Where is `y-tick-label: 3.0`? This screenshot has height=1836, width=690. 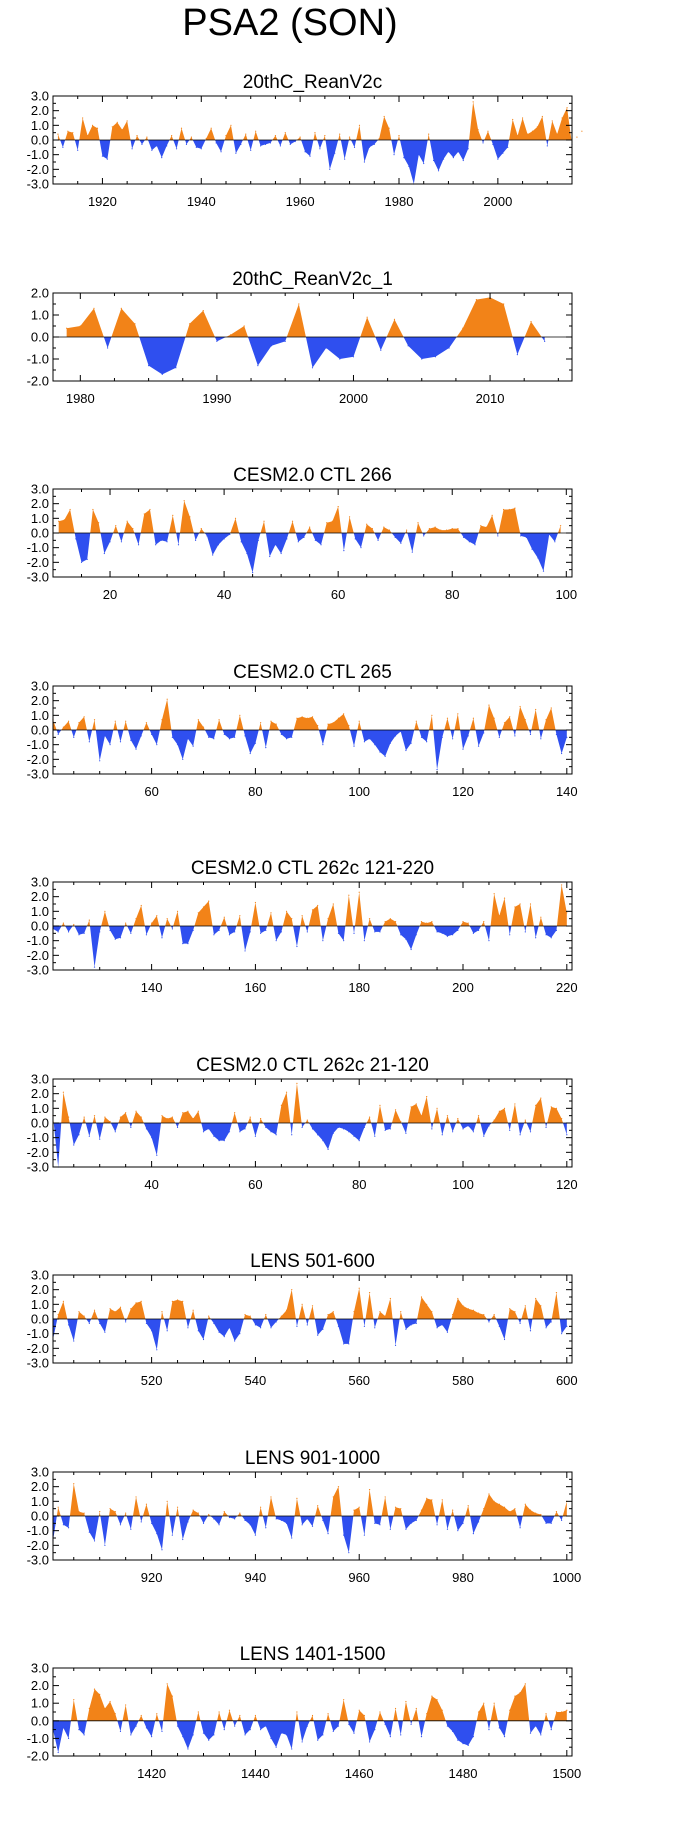 y-tick-label: 3.0 is located at coordinates (40, 1078).